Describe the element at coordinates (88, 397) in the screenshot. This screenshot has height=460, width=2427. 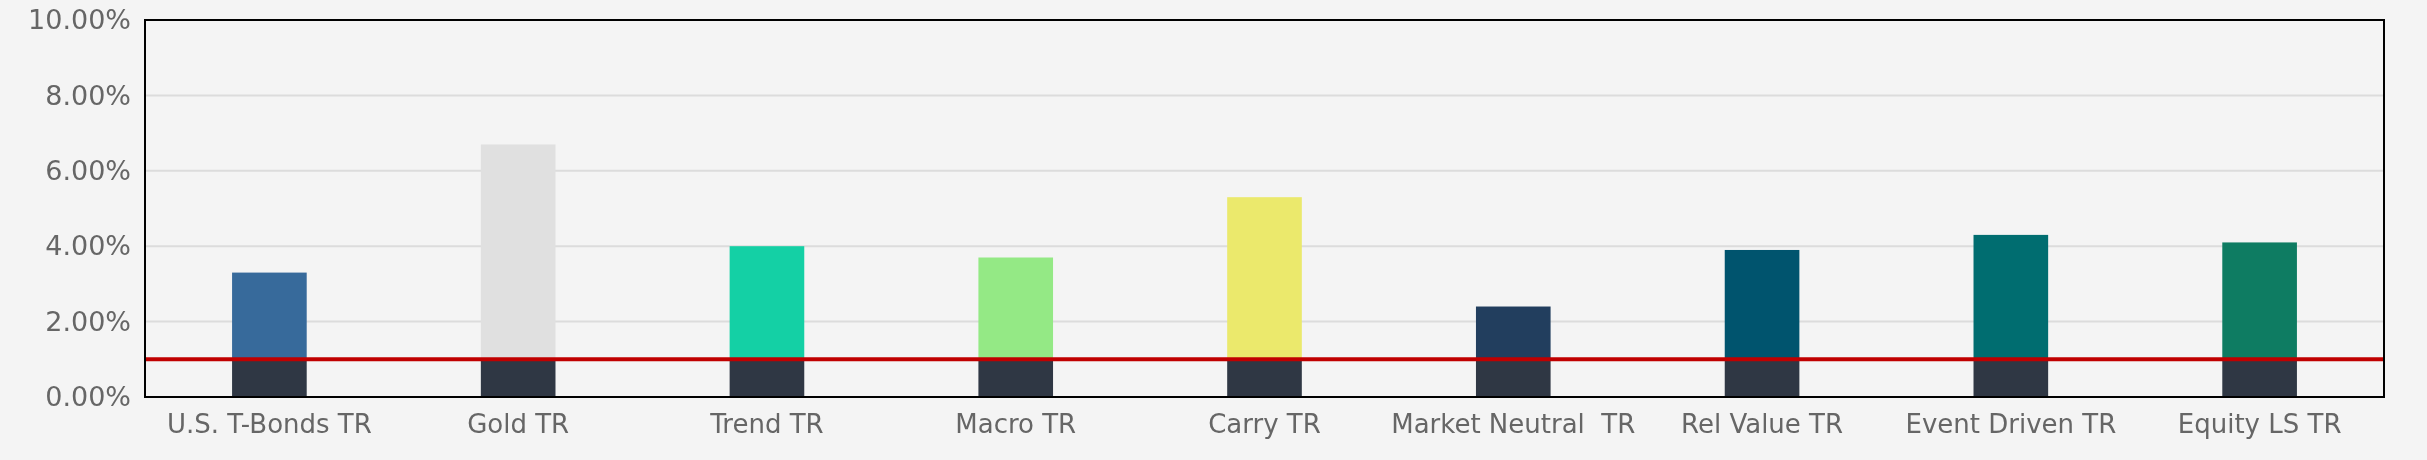
I see `y-tick-label: 0.00%` at that location.